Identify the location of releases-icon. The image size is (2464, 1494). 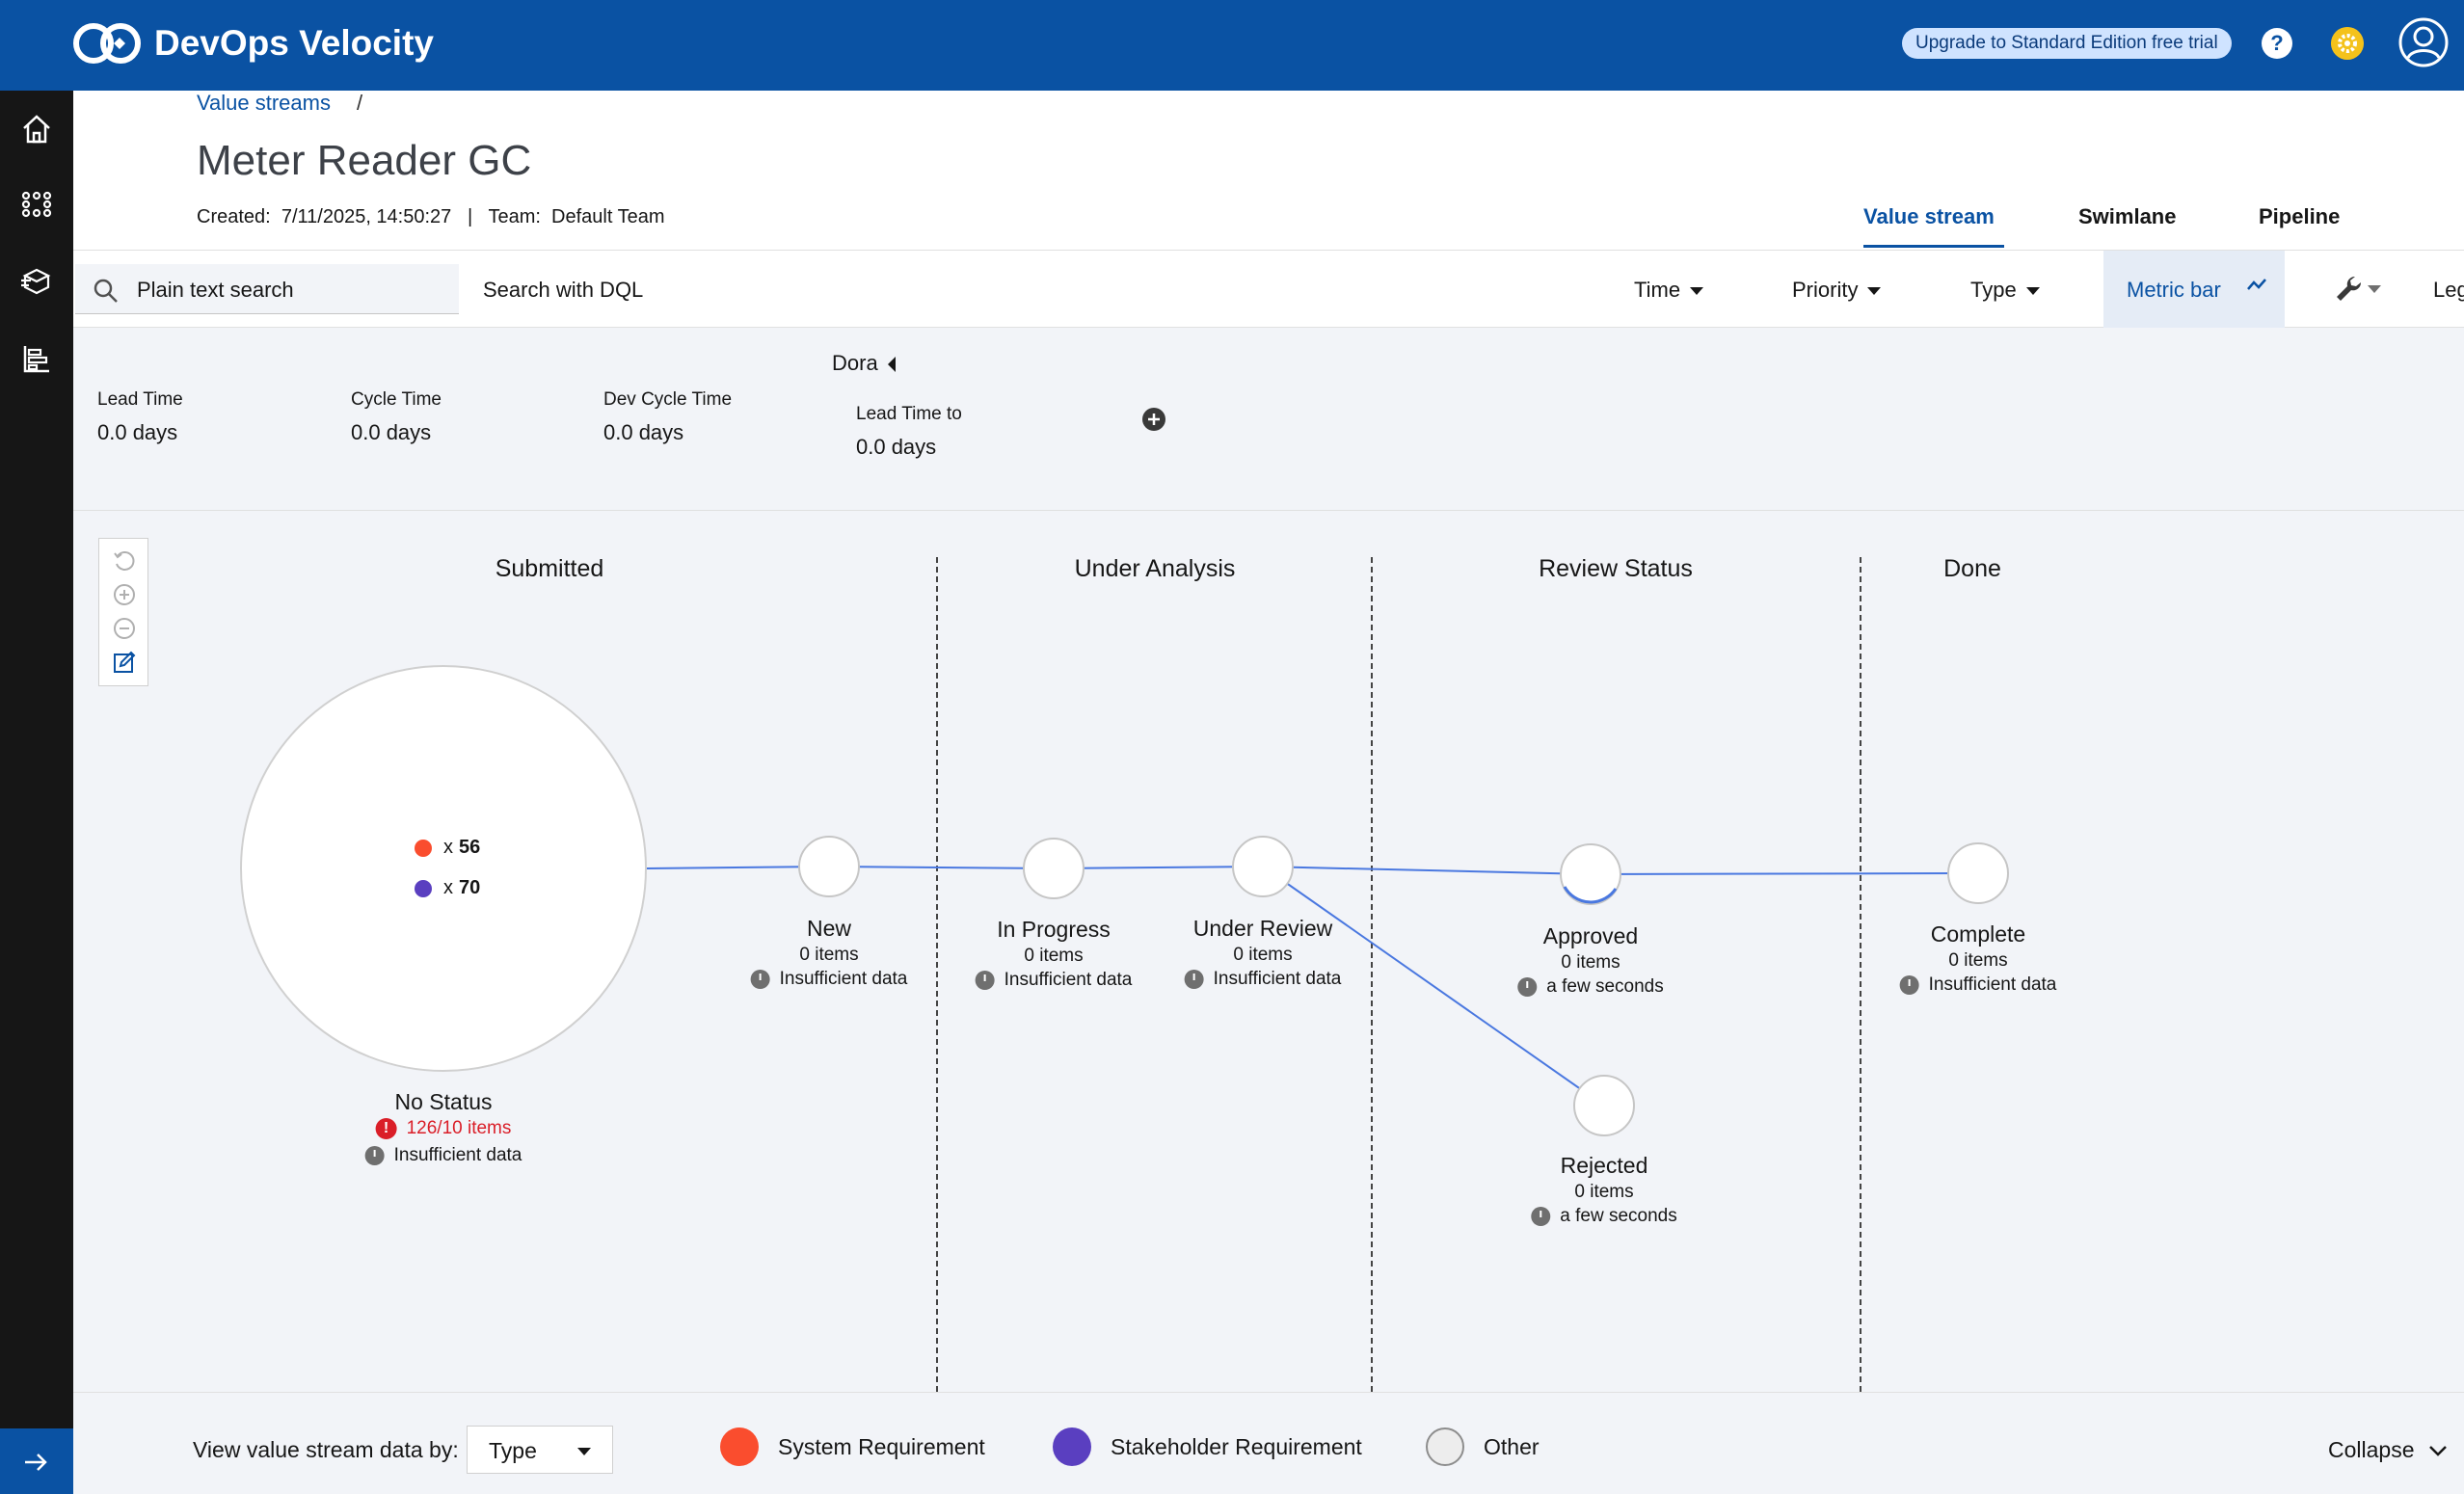
(37, 281).